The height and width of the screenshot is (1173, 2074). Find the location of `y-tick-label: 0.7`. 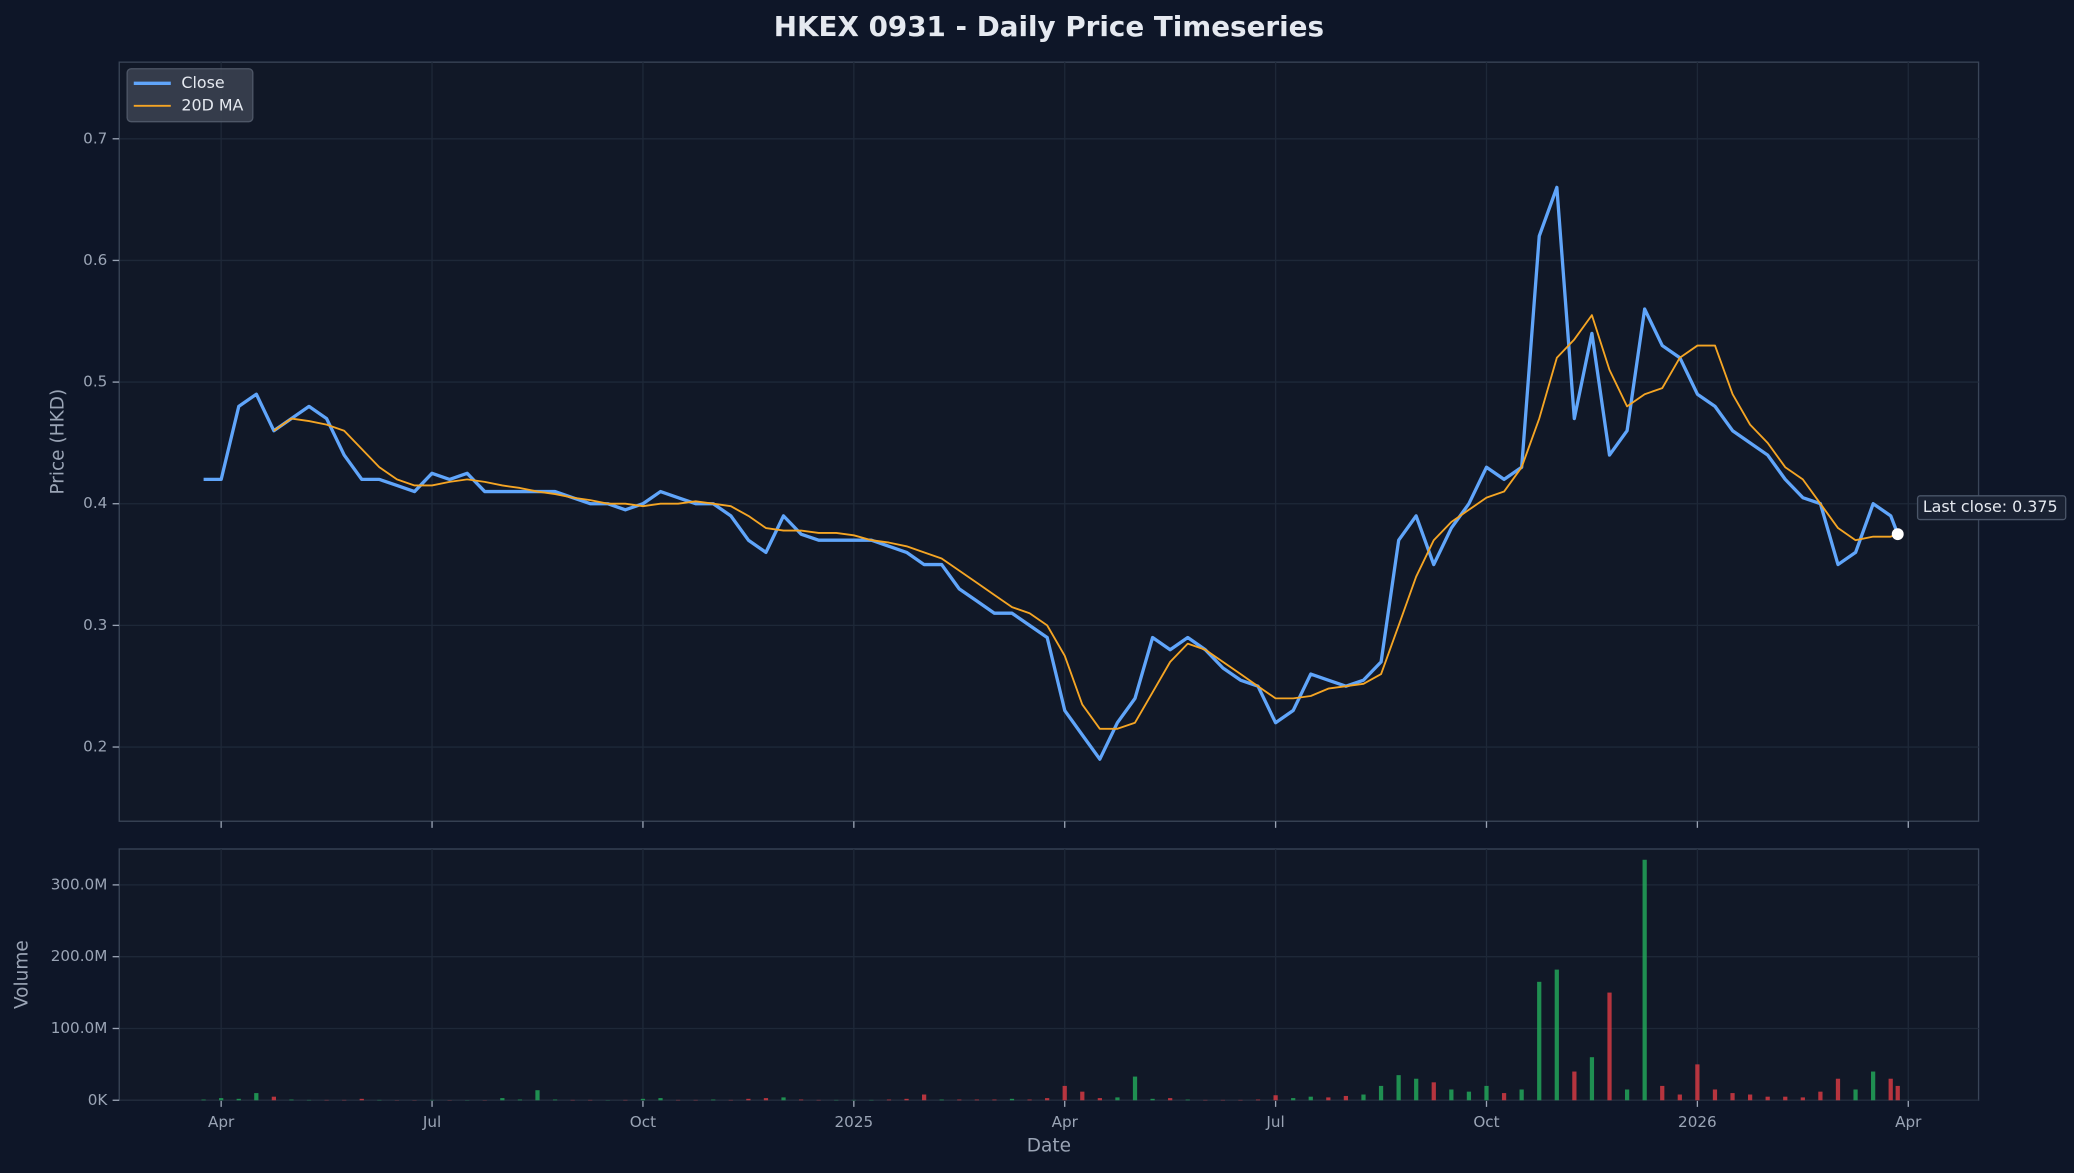

y-tick-label: 0.7 is located at coordinates (95, 138).